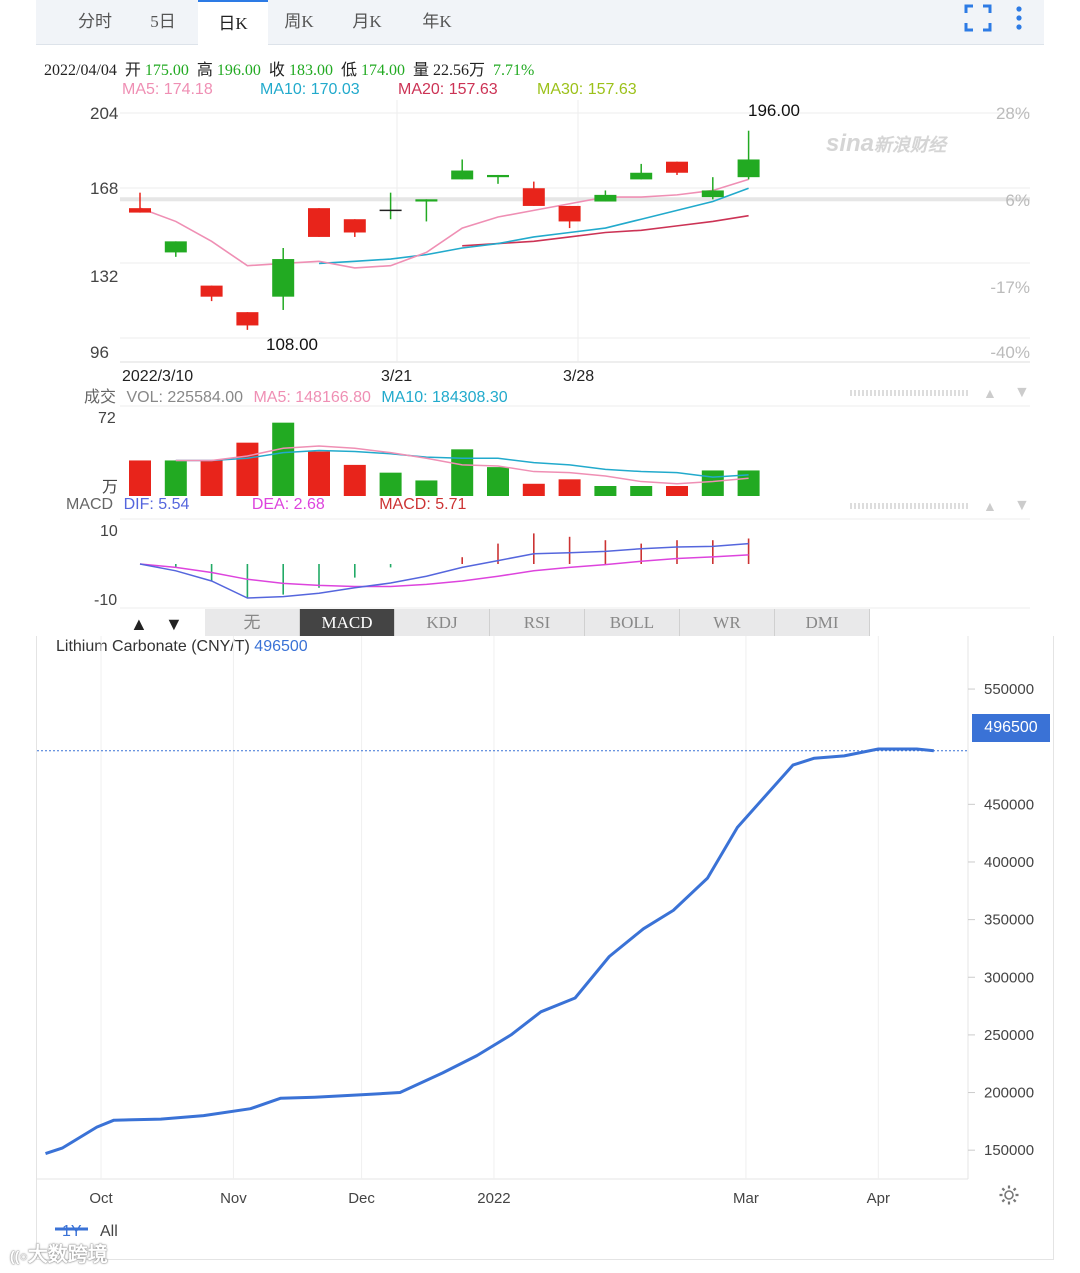 Image resolution: width=1080 pixels, height=1273 pixels. Describe the element at coordinates (367, 21) in the screenshot. I see `tab-monthly-k: 月K` at that location.